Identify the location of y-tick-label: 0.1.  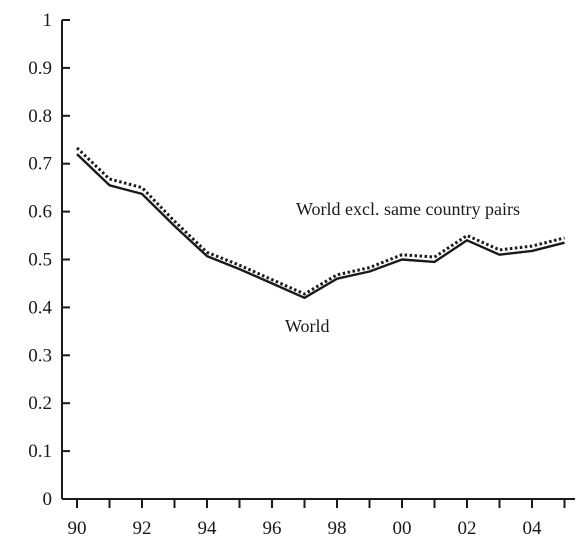
(40, 451).